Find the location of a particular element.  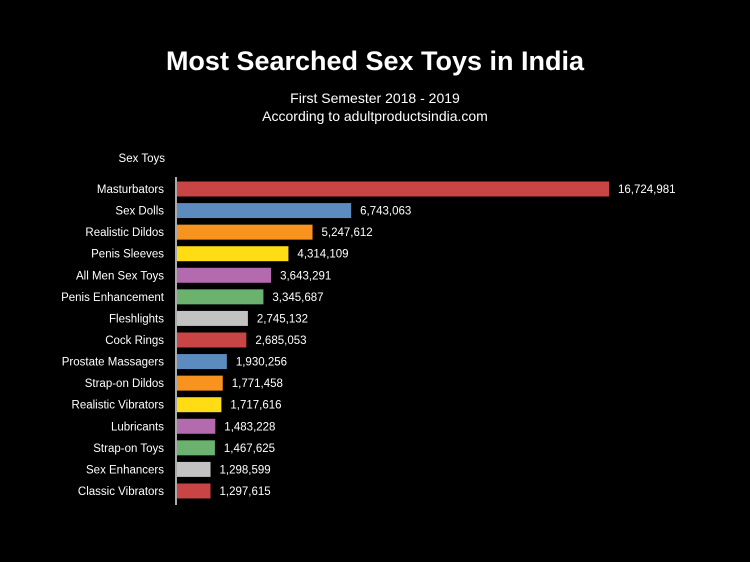

category-label: Prostate Massagers is located at coordinates (113, 363).